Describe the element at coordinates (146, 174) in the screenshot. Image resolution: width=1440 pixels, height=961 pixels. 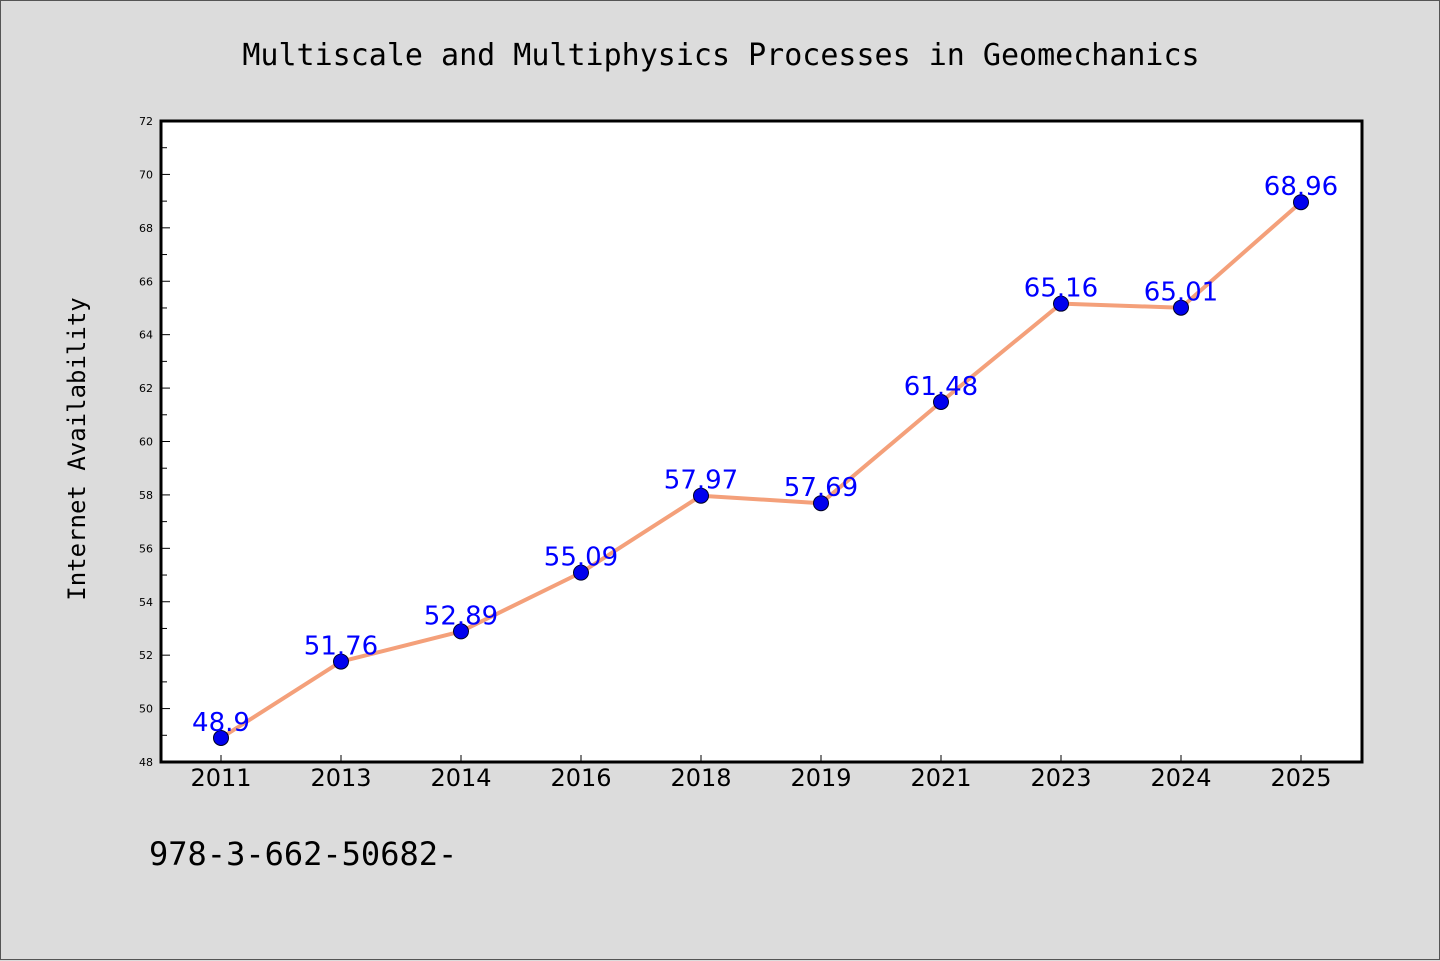
I see `y-tick-label: 70` at that location.